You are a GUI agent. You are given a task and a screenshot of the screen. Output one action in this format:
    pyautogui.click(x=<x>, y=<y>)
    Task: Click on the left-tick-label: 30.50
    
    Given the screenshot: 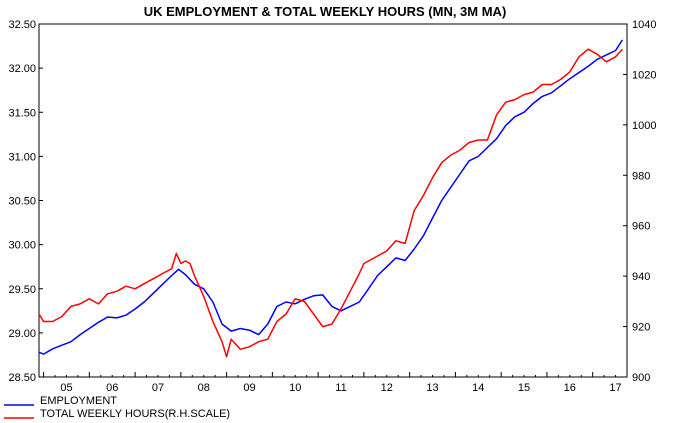 What is the action you would take?
    pyautogui.click(x=22, y=202)
    